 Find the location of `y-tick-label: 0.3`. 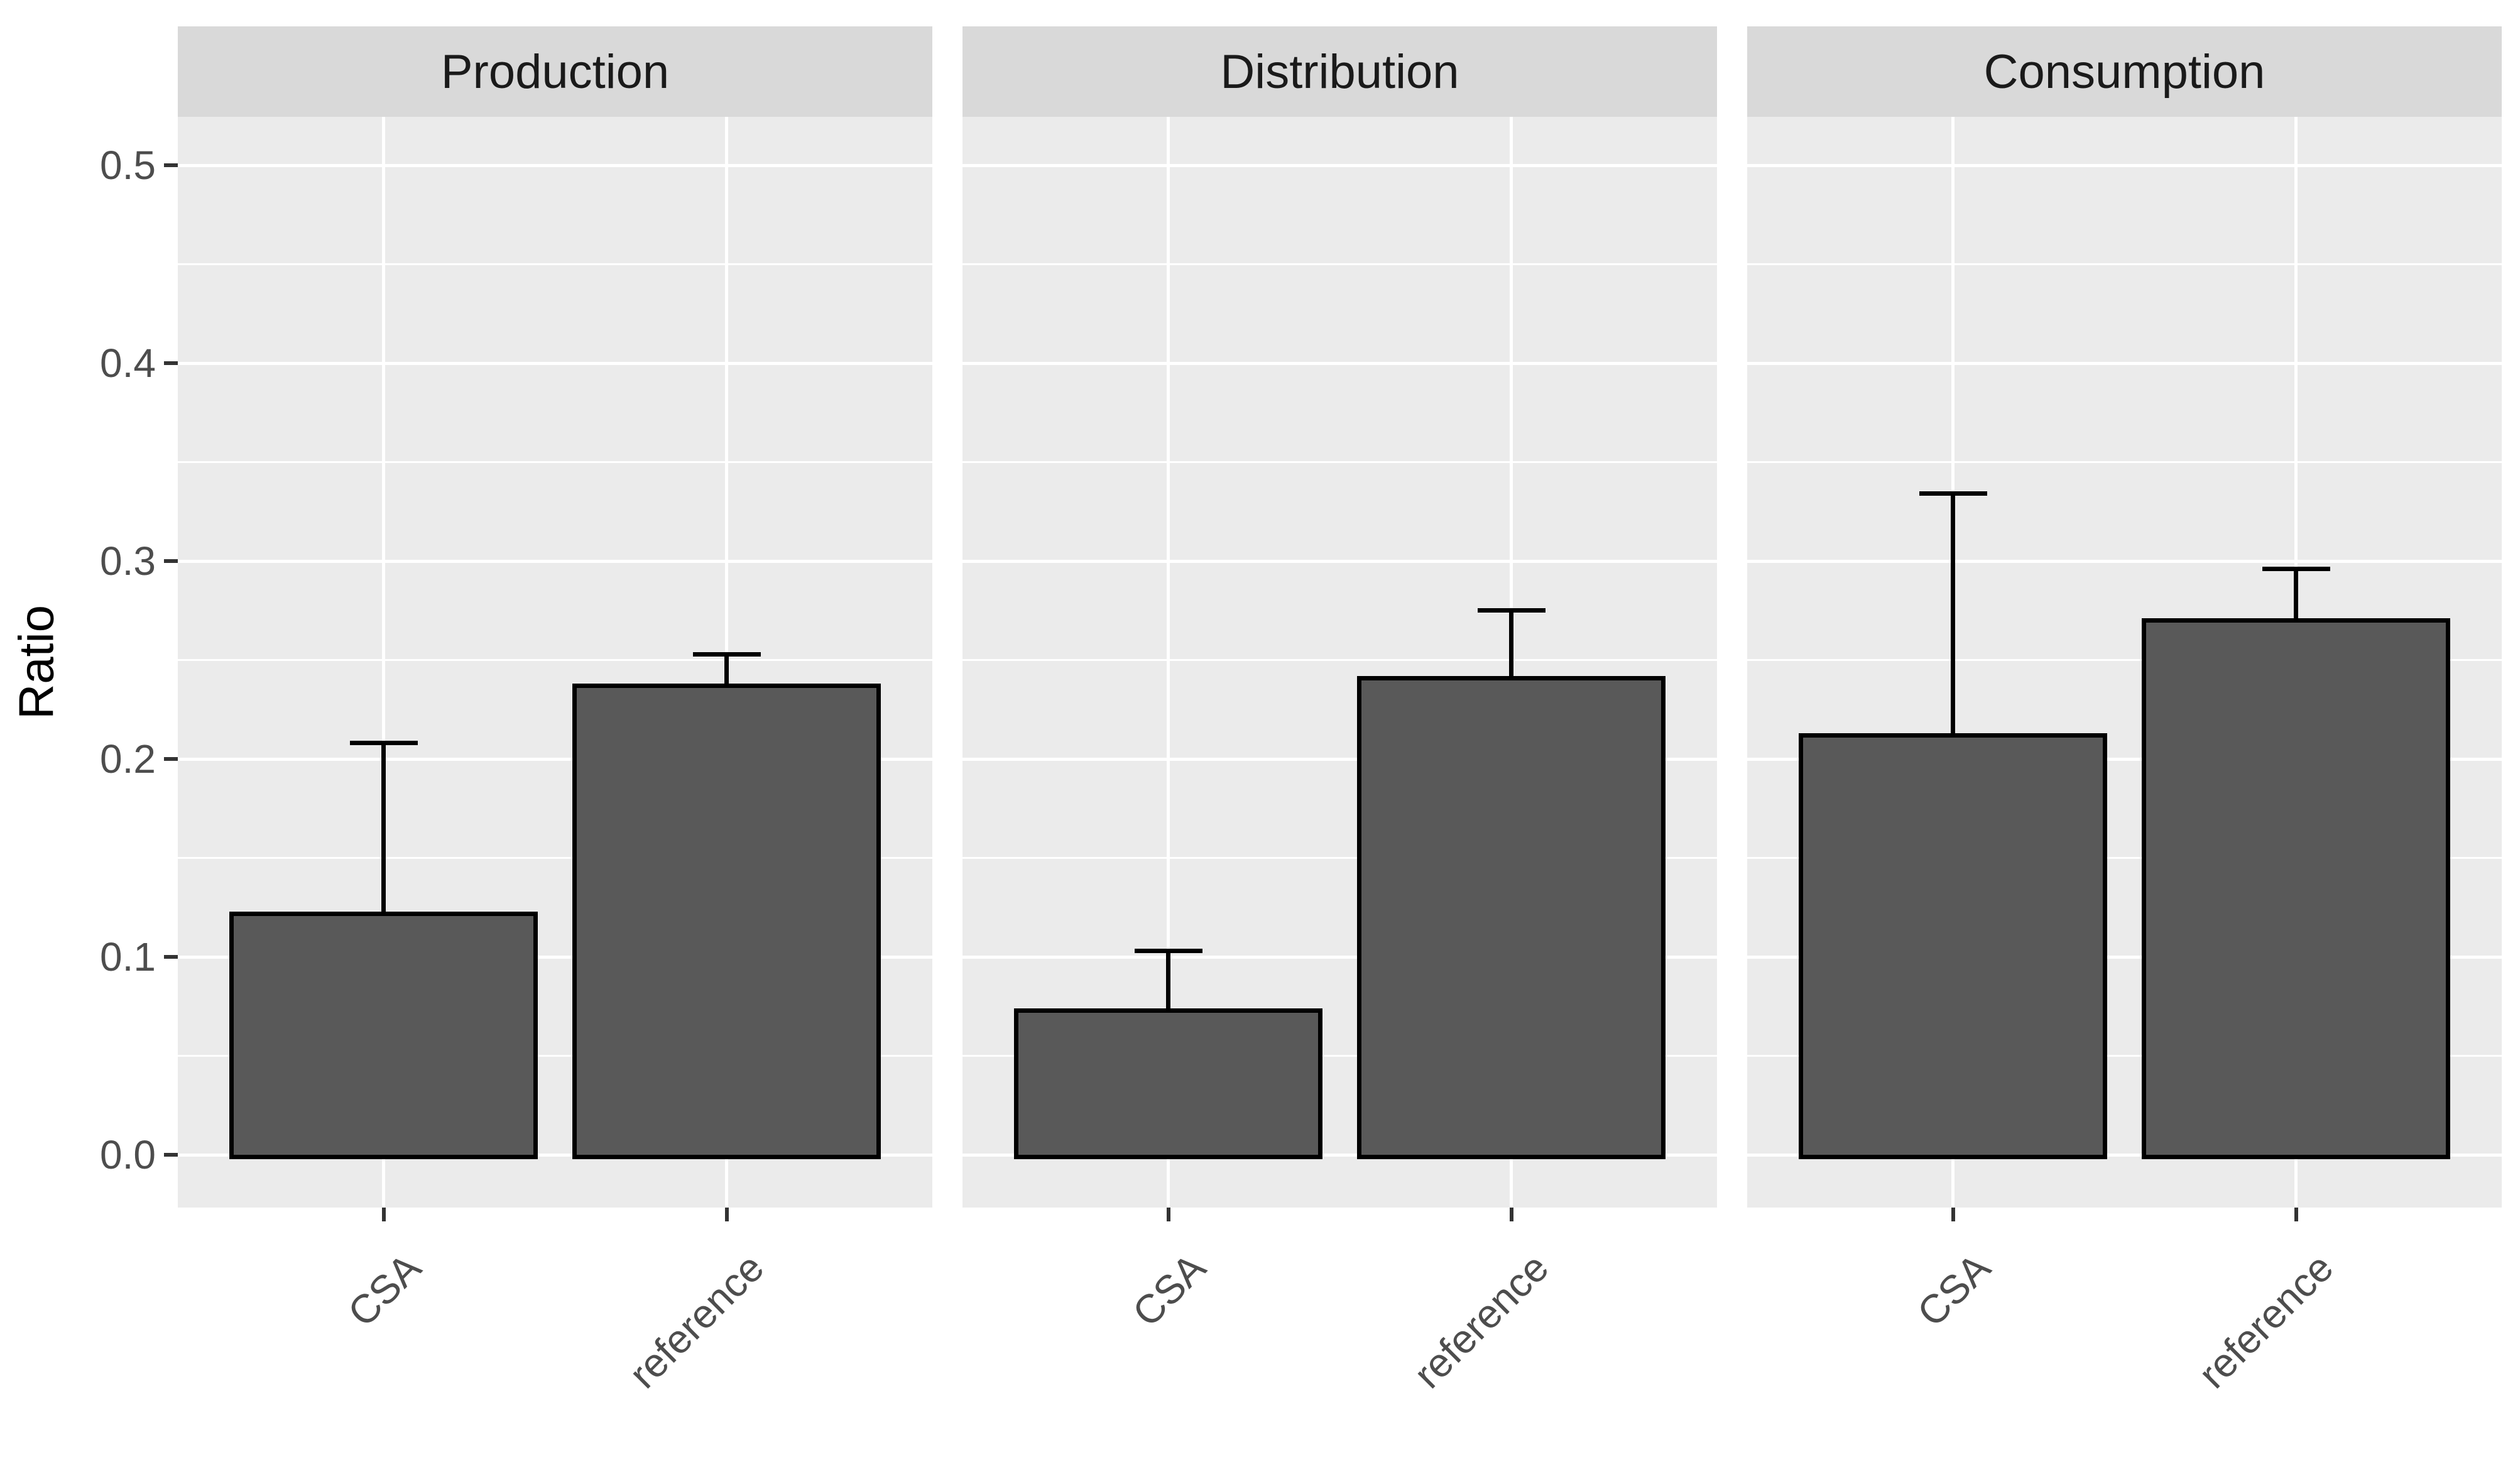

y-tick-label: 0.3 is located at coordinates (128, 561).